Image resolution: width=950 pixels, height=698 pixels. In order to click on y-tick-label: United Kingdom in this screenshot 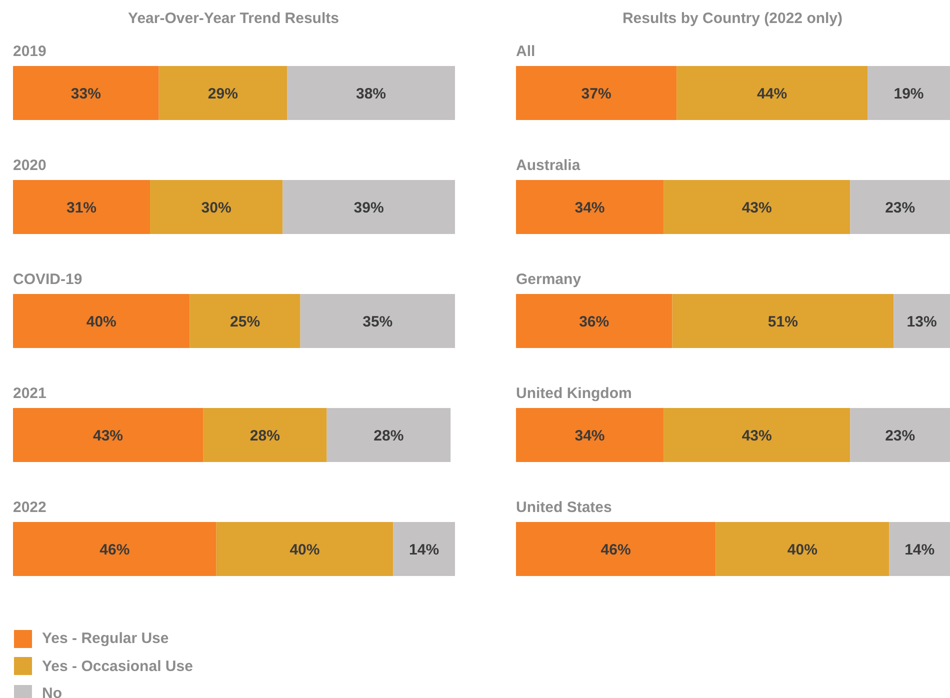, I will do `click(574, 393)`.